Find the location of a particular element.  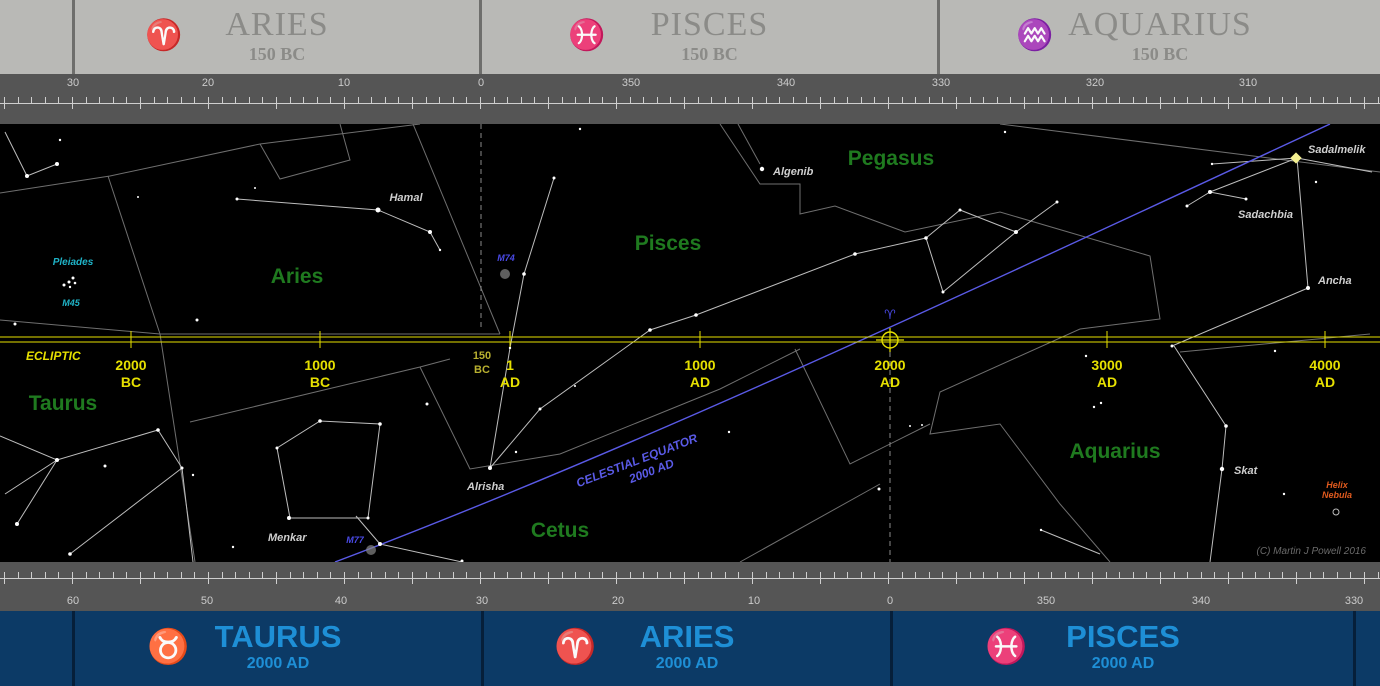

sign-epoch: 150 BC is located at coordinates (277, 54).